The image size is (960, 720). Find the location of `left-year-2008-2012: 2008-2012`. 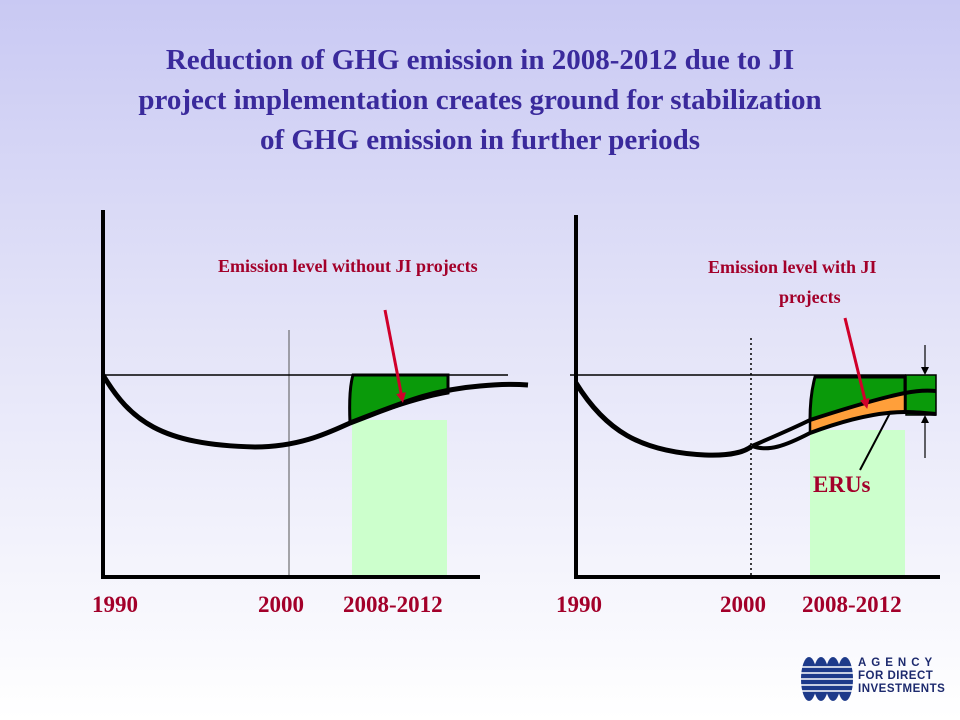

left-year-2008-2012: 2008-2012 is located at coordinates (393, 604).